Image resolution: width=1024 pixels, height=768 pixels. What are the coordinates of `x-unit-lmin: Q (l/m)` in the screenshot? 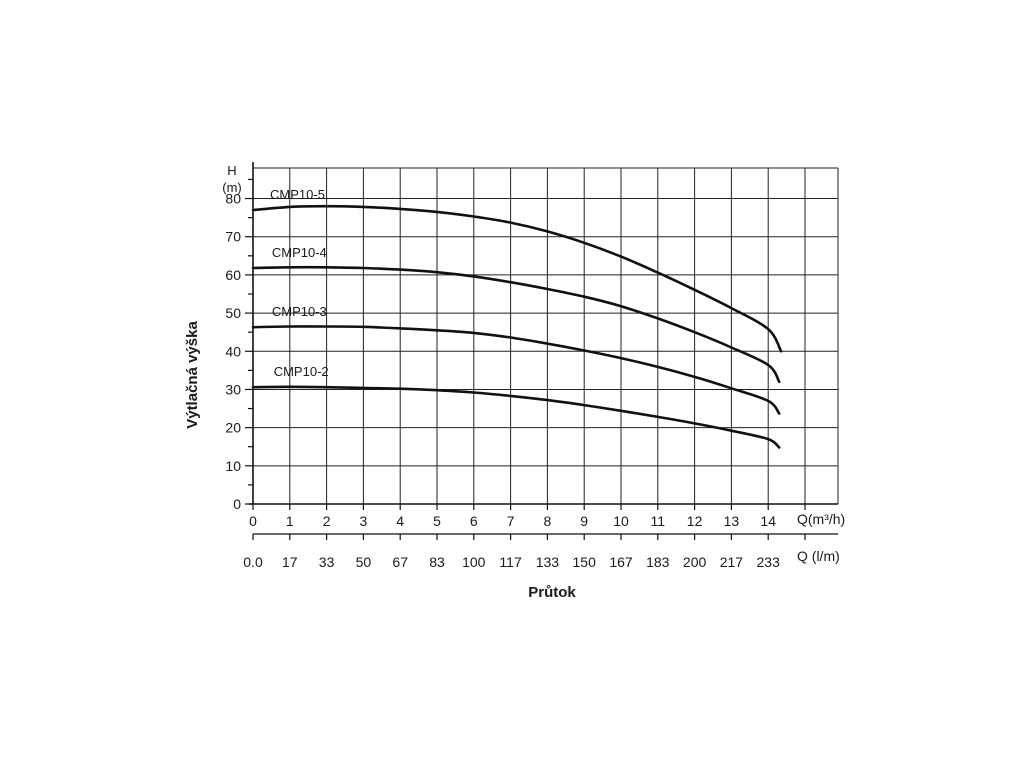 It's located at (818, 556).